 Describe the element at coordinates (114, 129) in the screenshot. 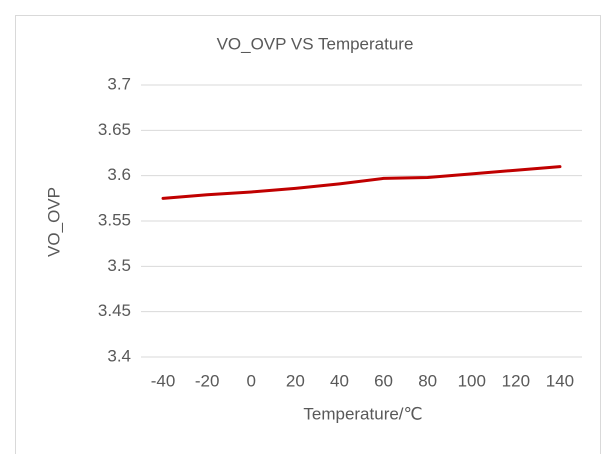

I see `y-tick-label: 3.65` at that location.